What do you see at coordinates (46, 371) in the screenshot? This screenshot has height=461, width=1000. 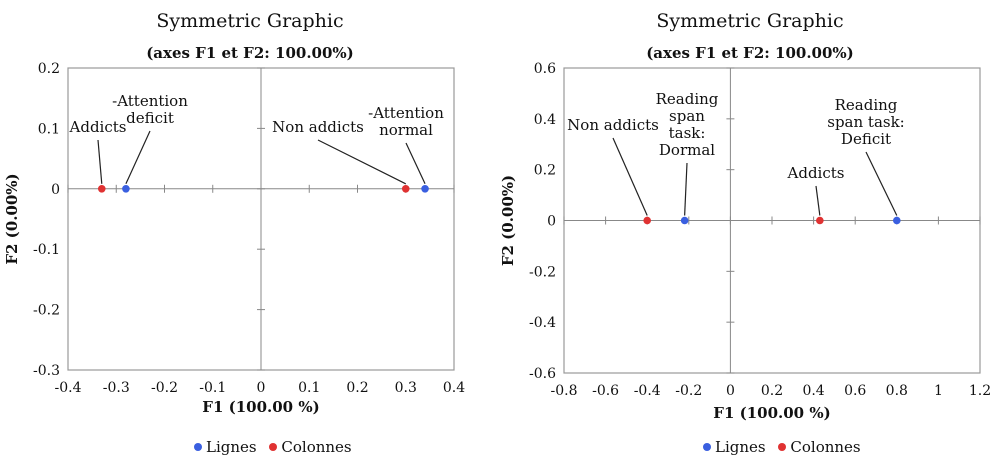 I see `y-tick-label: -0.3` at bounding box center [46, 371].